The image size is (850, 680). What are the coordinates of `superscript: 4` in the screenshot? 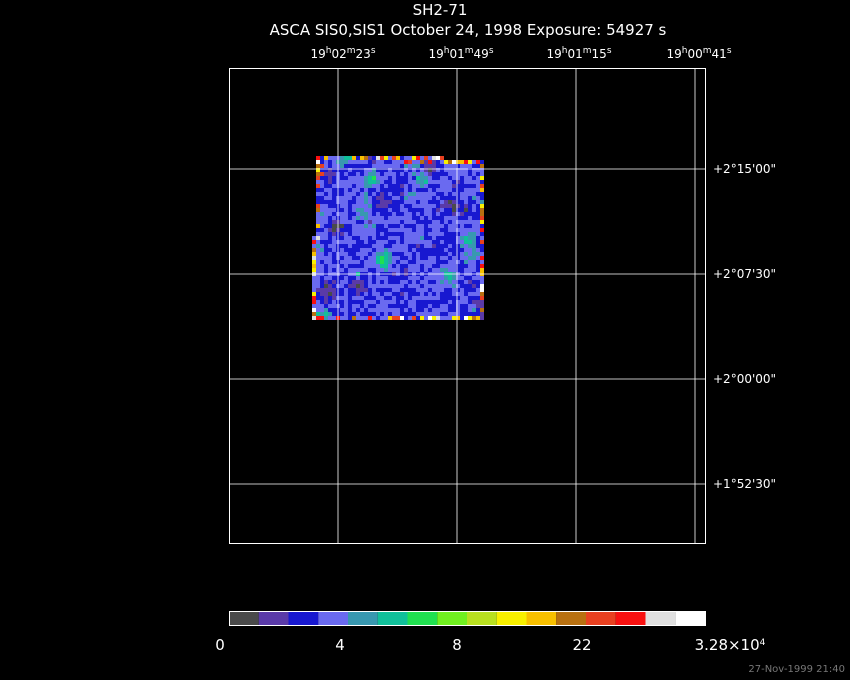 It's located at (763, 643).